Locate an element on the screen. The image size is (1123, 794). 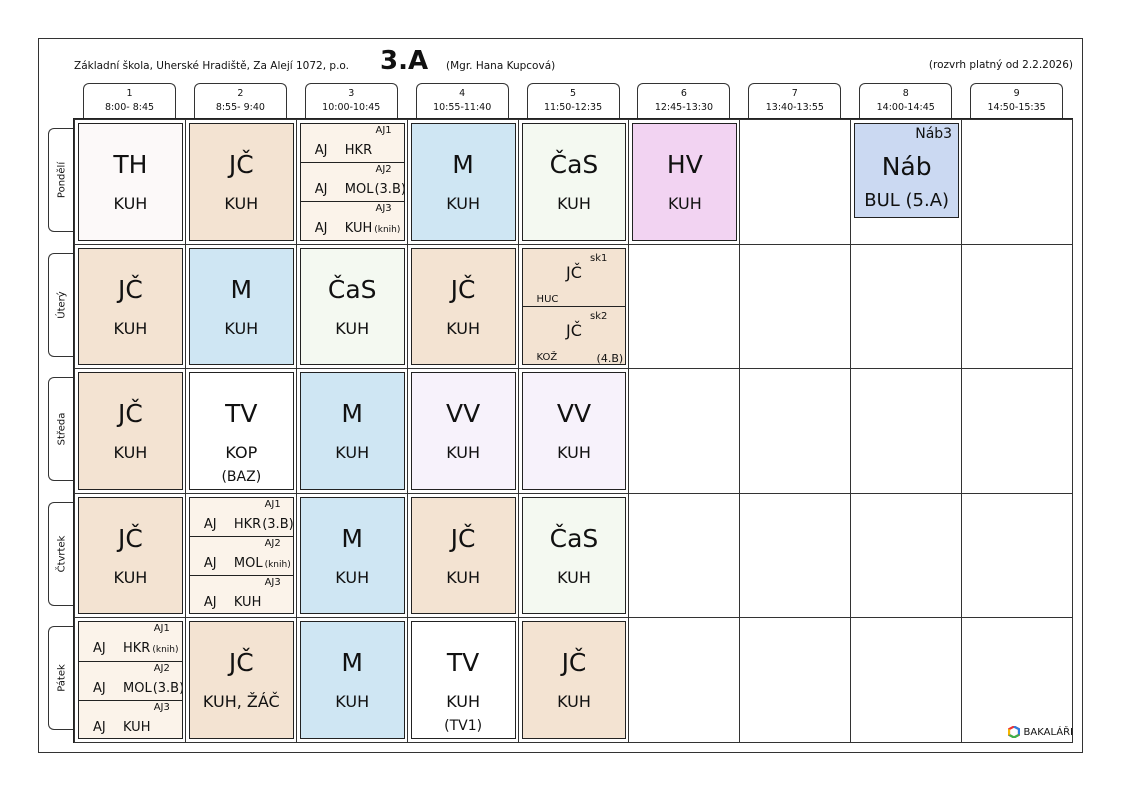
timetable-cell: ČaS KUH is located at coordinates (573, 182).